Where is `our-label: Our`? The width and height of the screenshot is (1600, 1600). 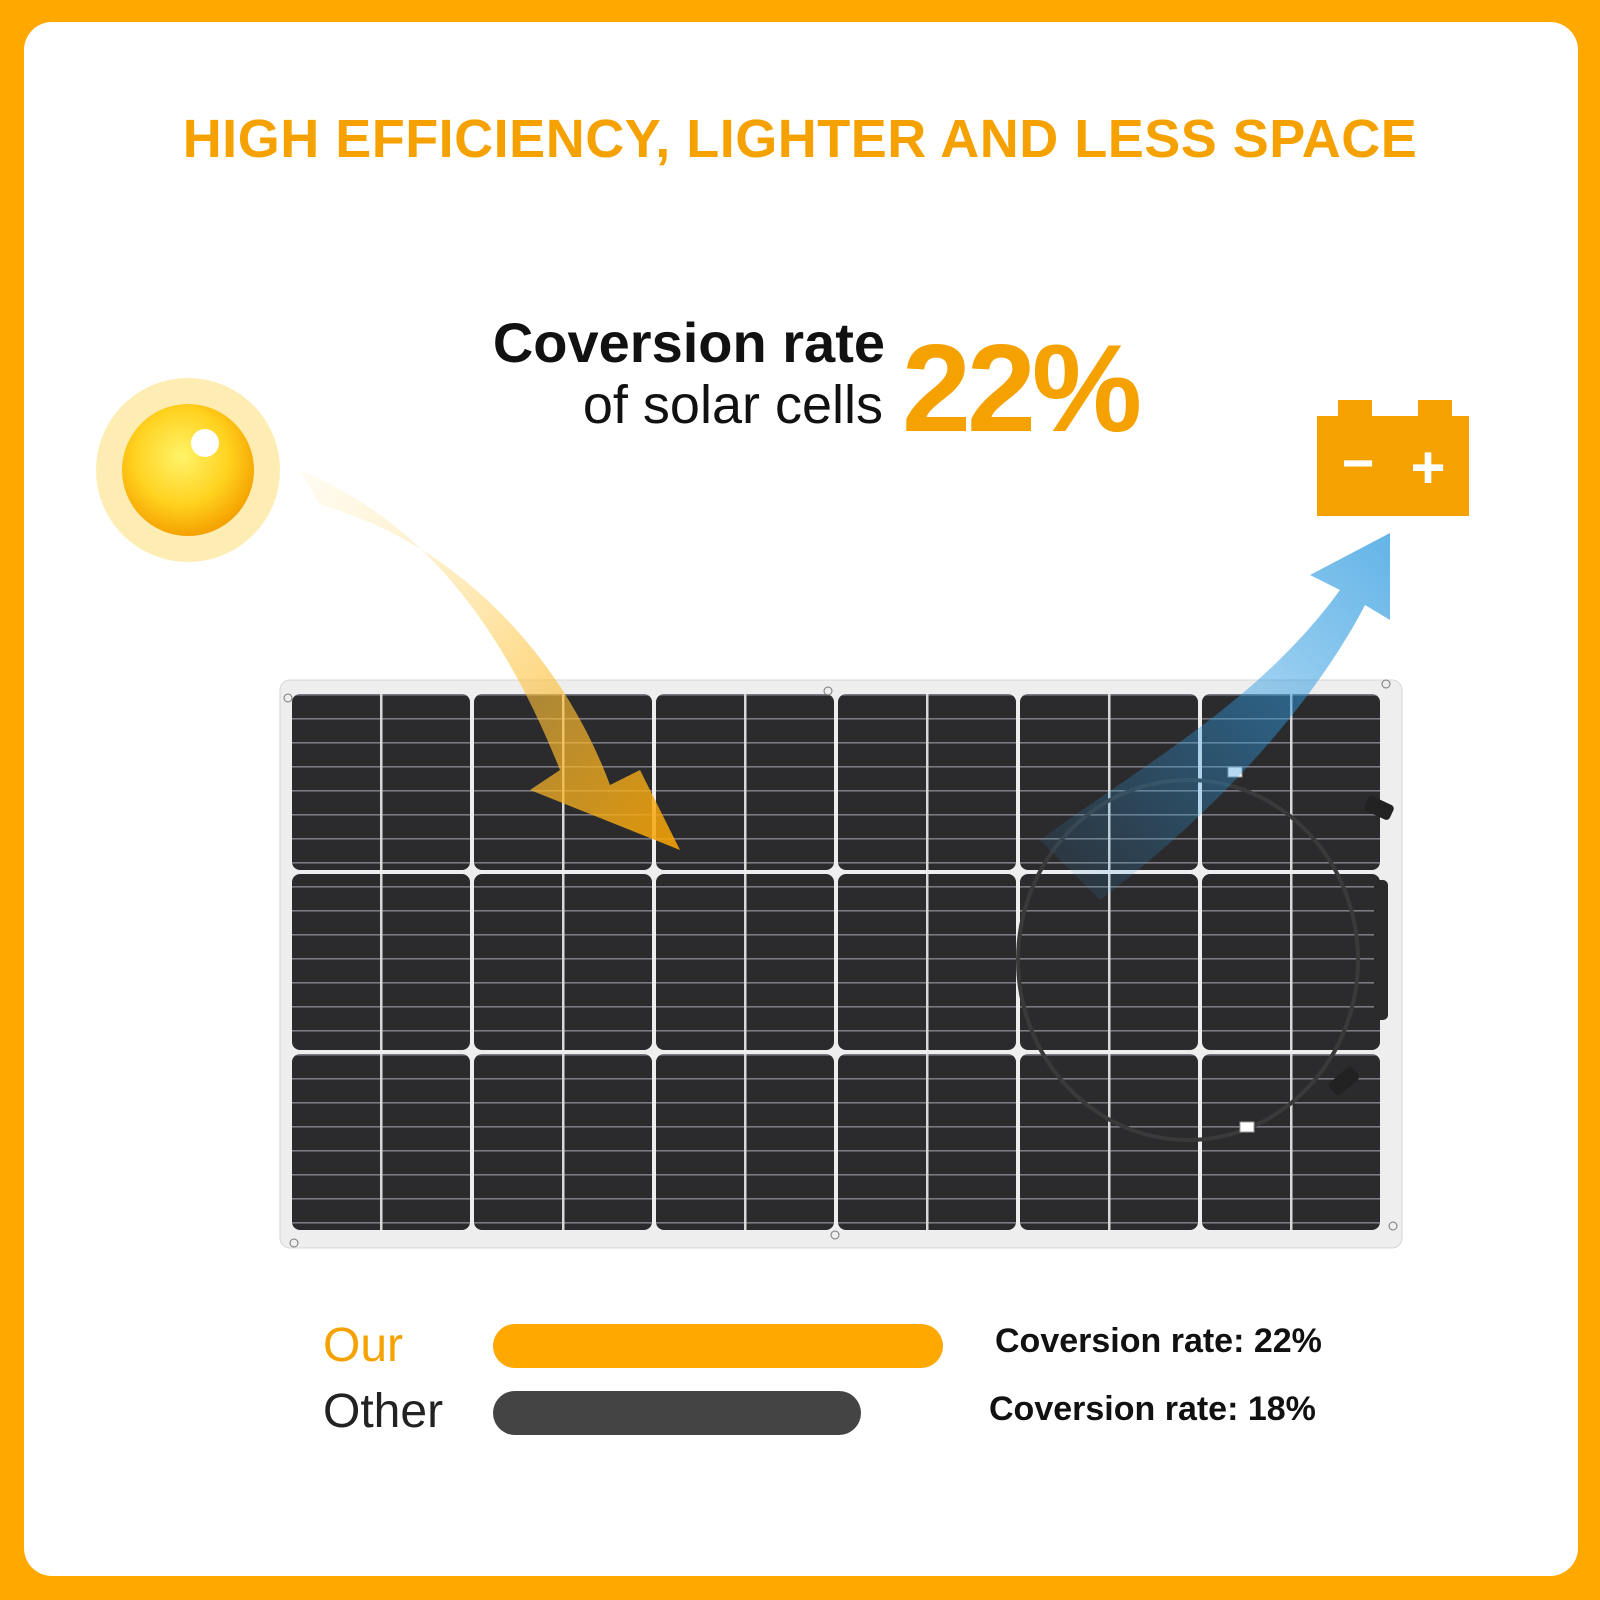 our-label: Our is located at coordinates (363, 1345).